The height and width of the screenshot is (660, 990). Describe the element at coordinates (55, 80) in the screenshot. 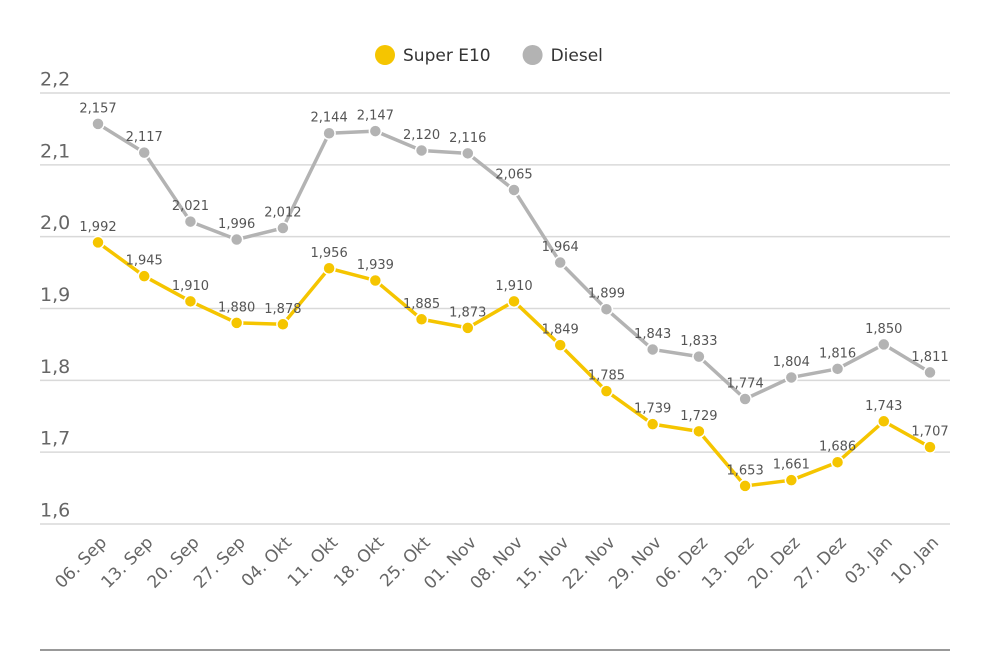

I see `y-tick-label: 2,2` at that location.